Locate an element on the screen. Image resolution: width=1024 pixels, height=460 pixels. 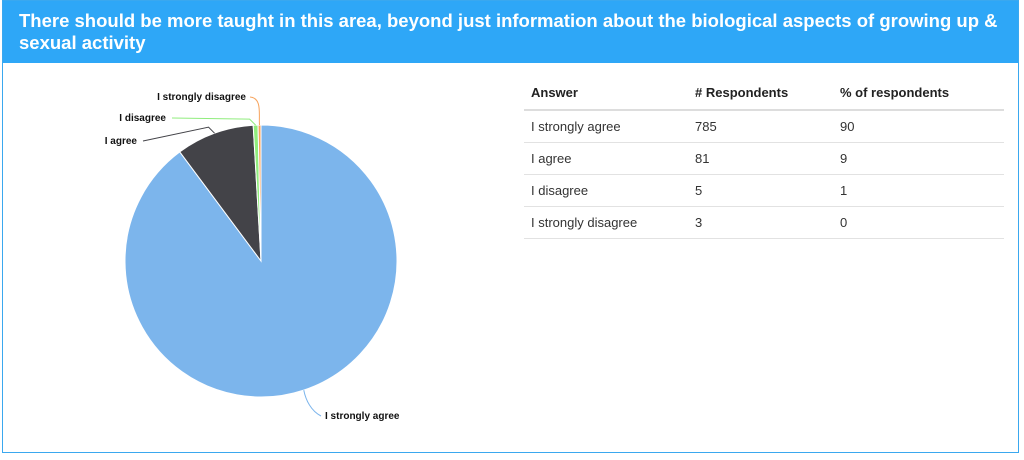
answer-cell: I agree is located at coordinates (606, 158).